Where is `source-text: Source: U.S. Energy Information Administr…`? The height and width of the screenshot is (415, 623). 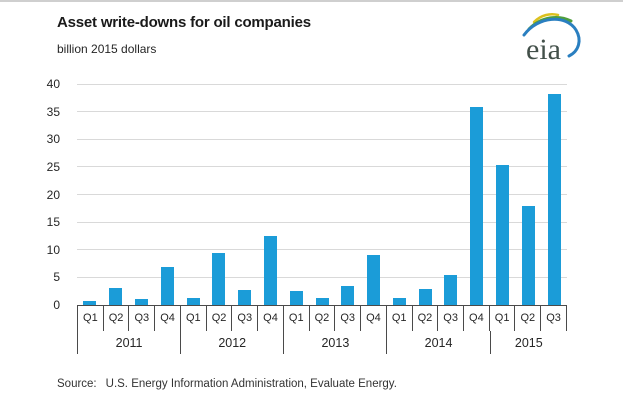 source-text: Source: U.S. Energy Information Administr… is located at coordinates (227, 384).